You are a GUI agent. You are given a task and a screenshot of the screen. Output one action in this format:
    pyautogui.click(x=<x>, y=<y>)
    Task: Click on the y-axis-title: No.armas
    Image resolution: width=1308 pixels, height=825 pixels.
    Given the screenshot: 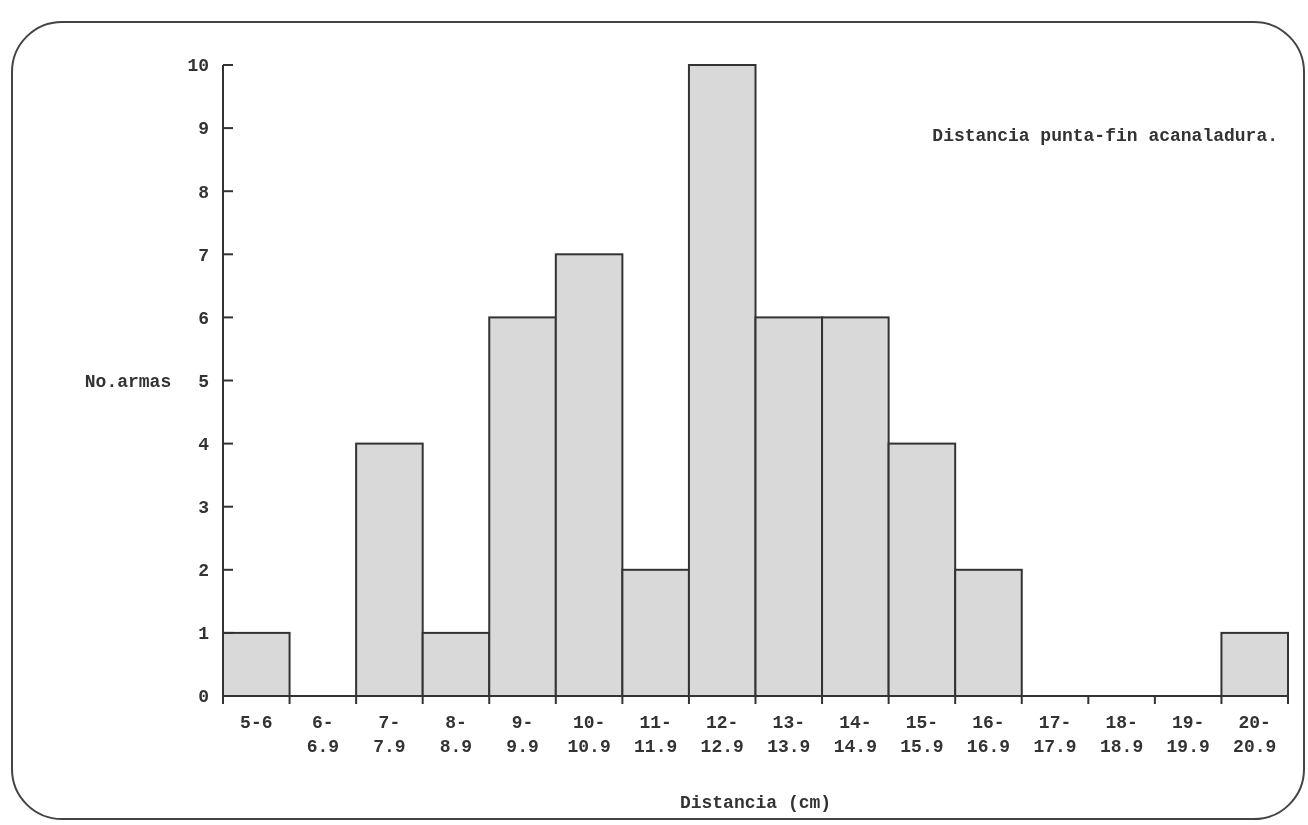 What is the action you would take?
    pyautogui.click(x=128, y=381)
    